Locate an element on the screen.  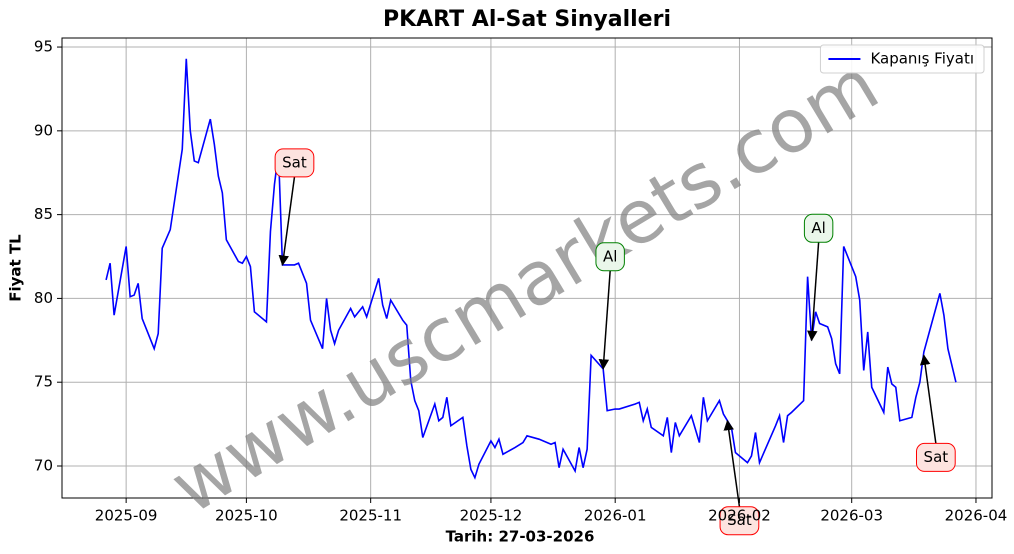
y-tick-label: 85 is located at coordinates (43, 214).